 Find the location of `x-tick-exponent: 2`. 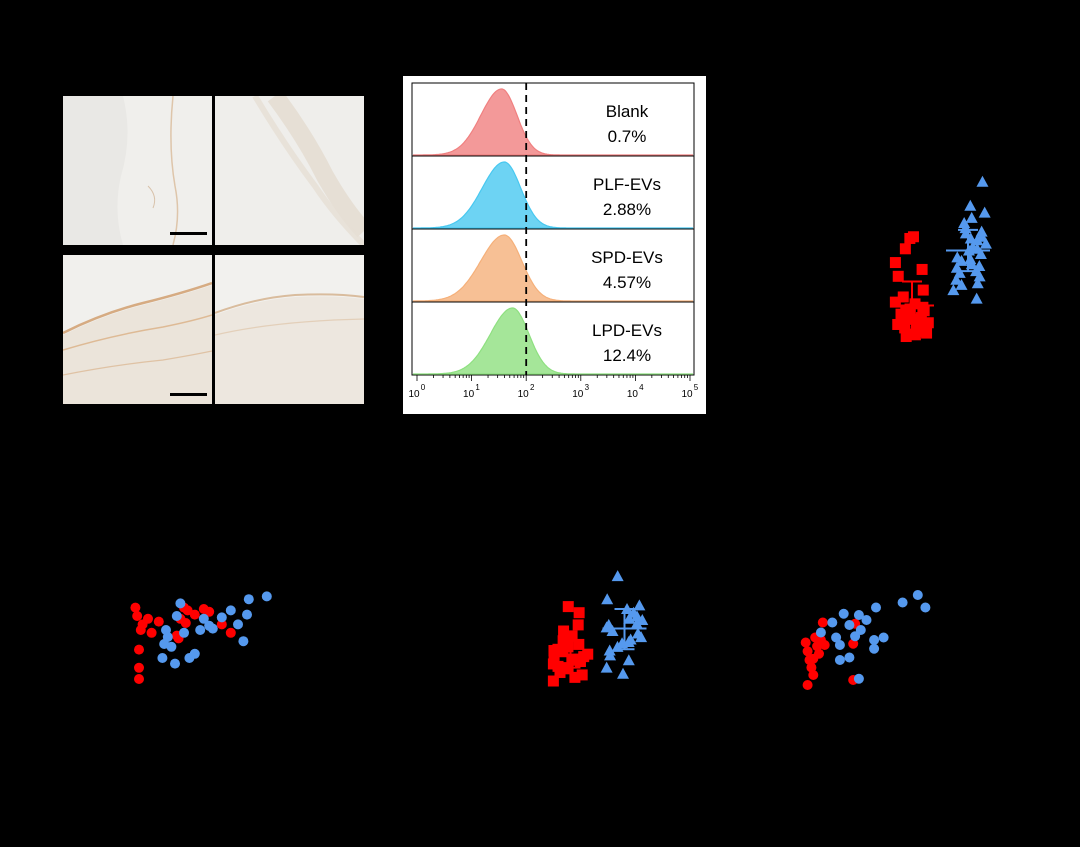

x-tick-exponent: 2 is located at coordinates (532, 387).